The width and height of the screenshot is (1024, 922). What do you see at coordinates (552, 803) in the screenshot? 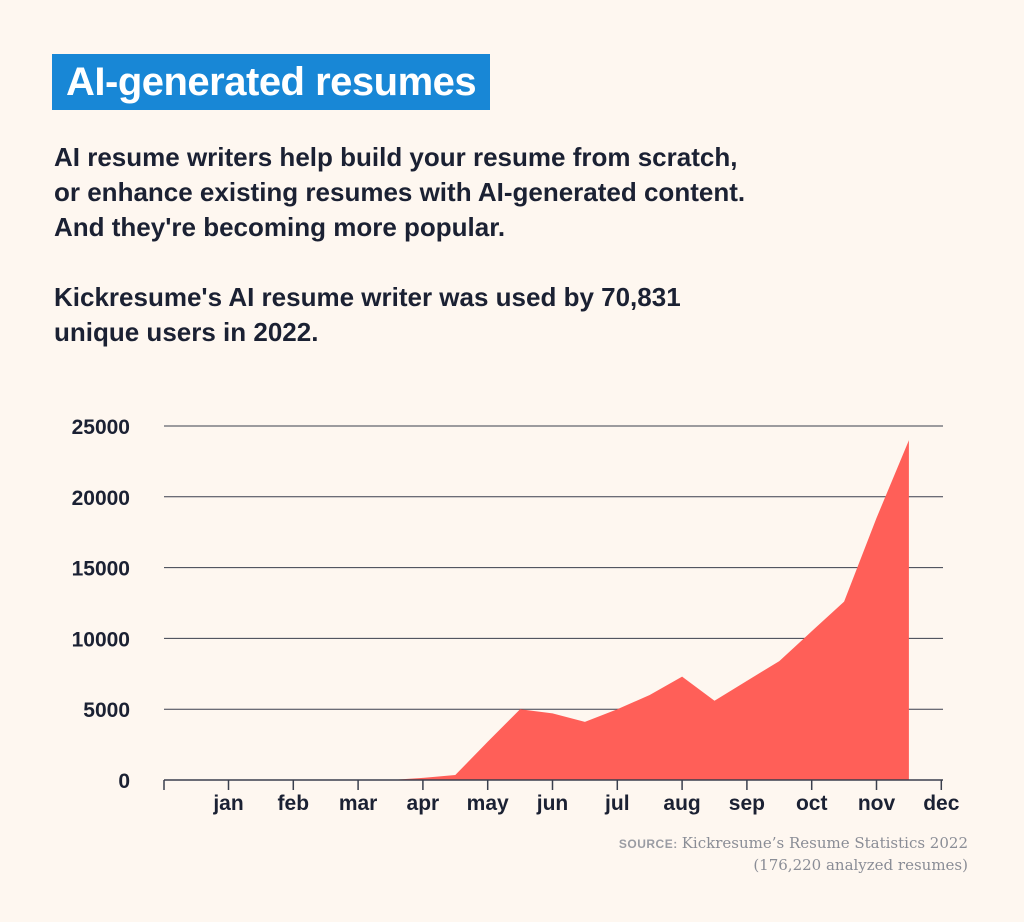
I see `x-tick-label: jun` at bounding box center [552, 803].